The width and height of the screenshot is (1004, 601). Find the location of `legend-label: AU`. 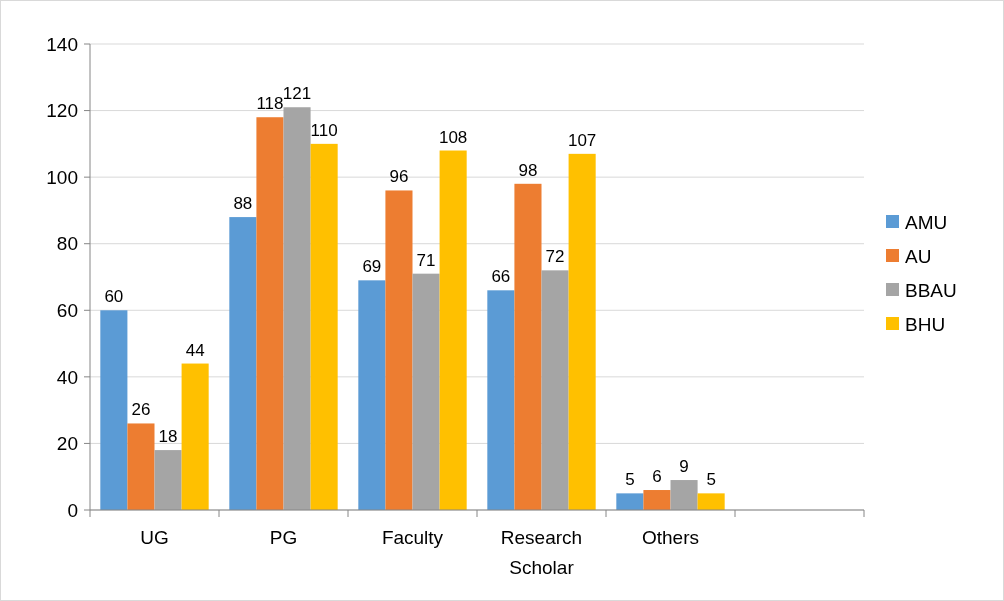

legend-label: AU is located at coordinates (918, 256).